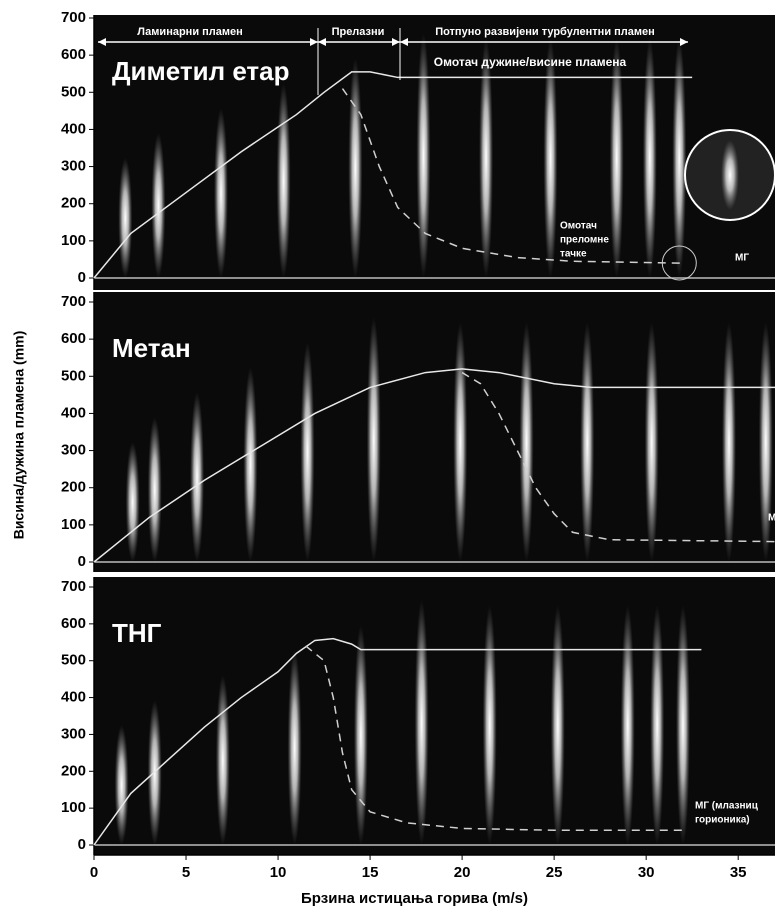 This screenshot has width=775, height=910. What do you see at coordinates (646, 872) in the screenshot?
I see `x-tick-label: 30` at bounding box center [646, 872].